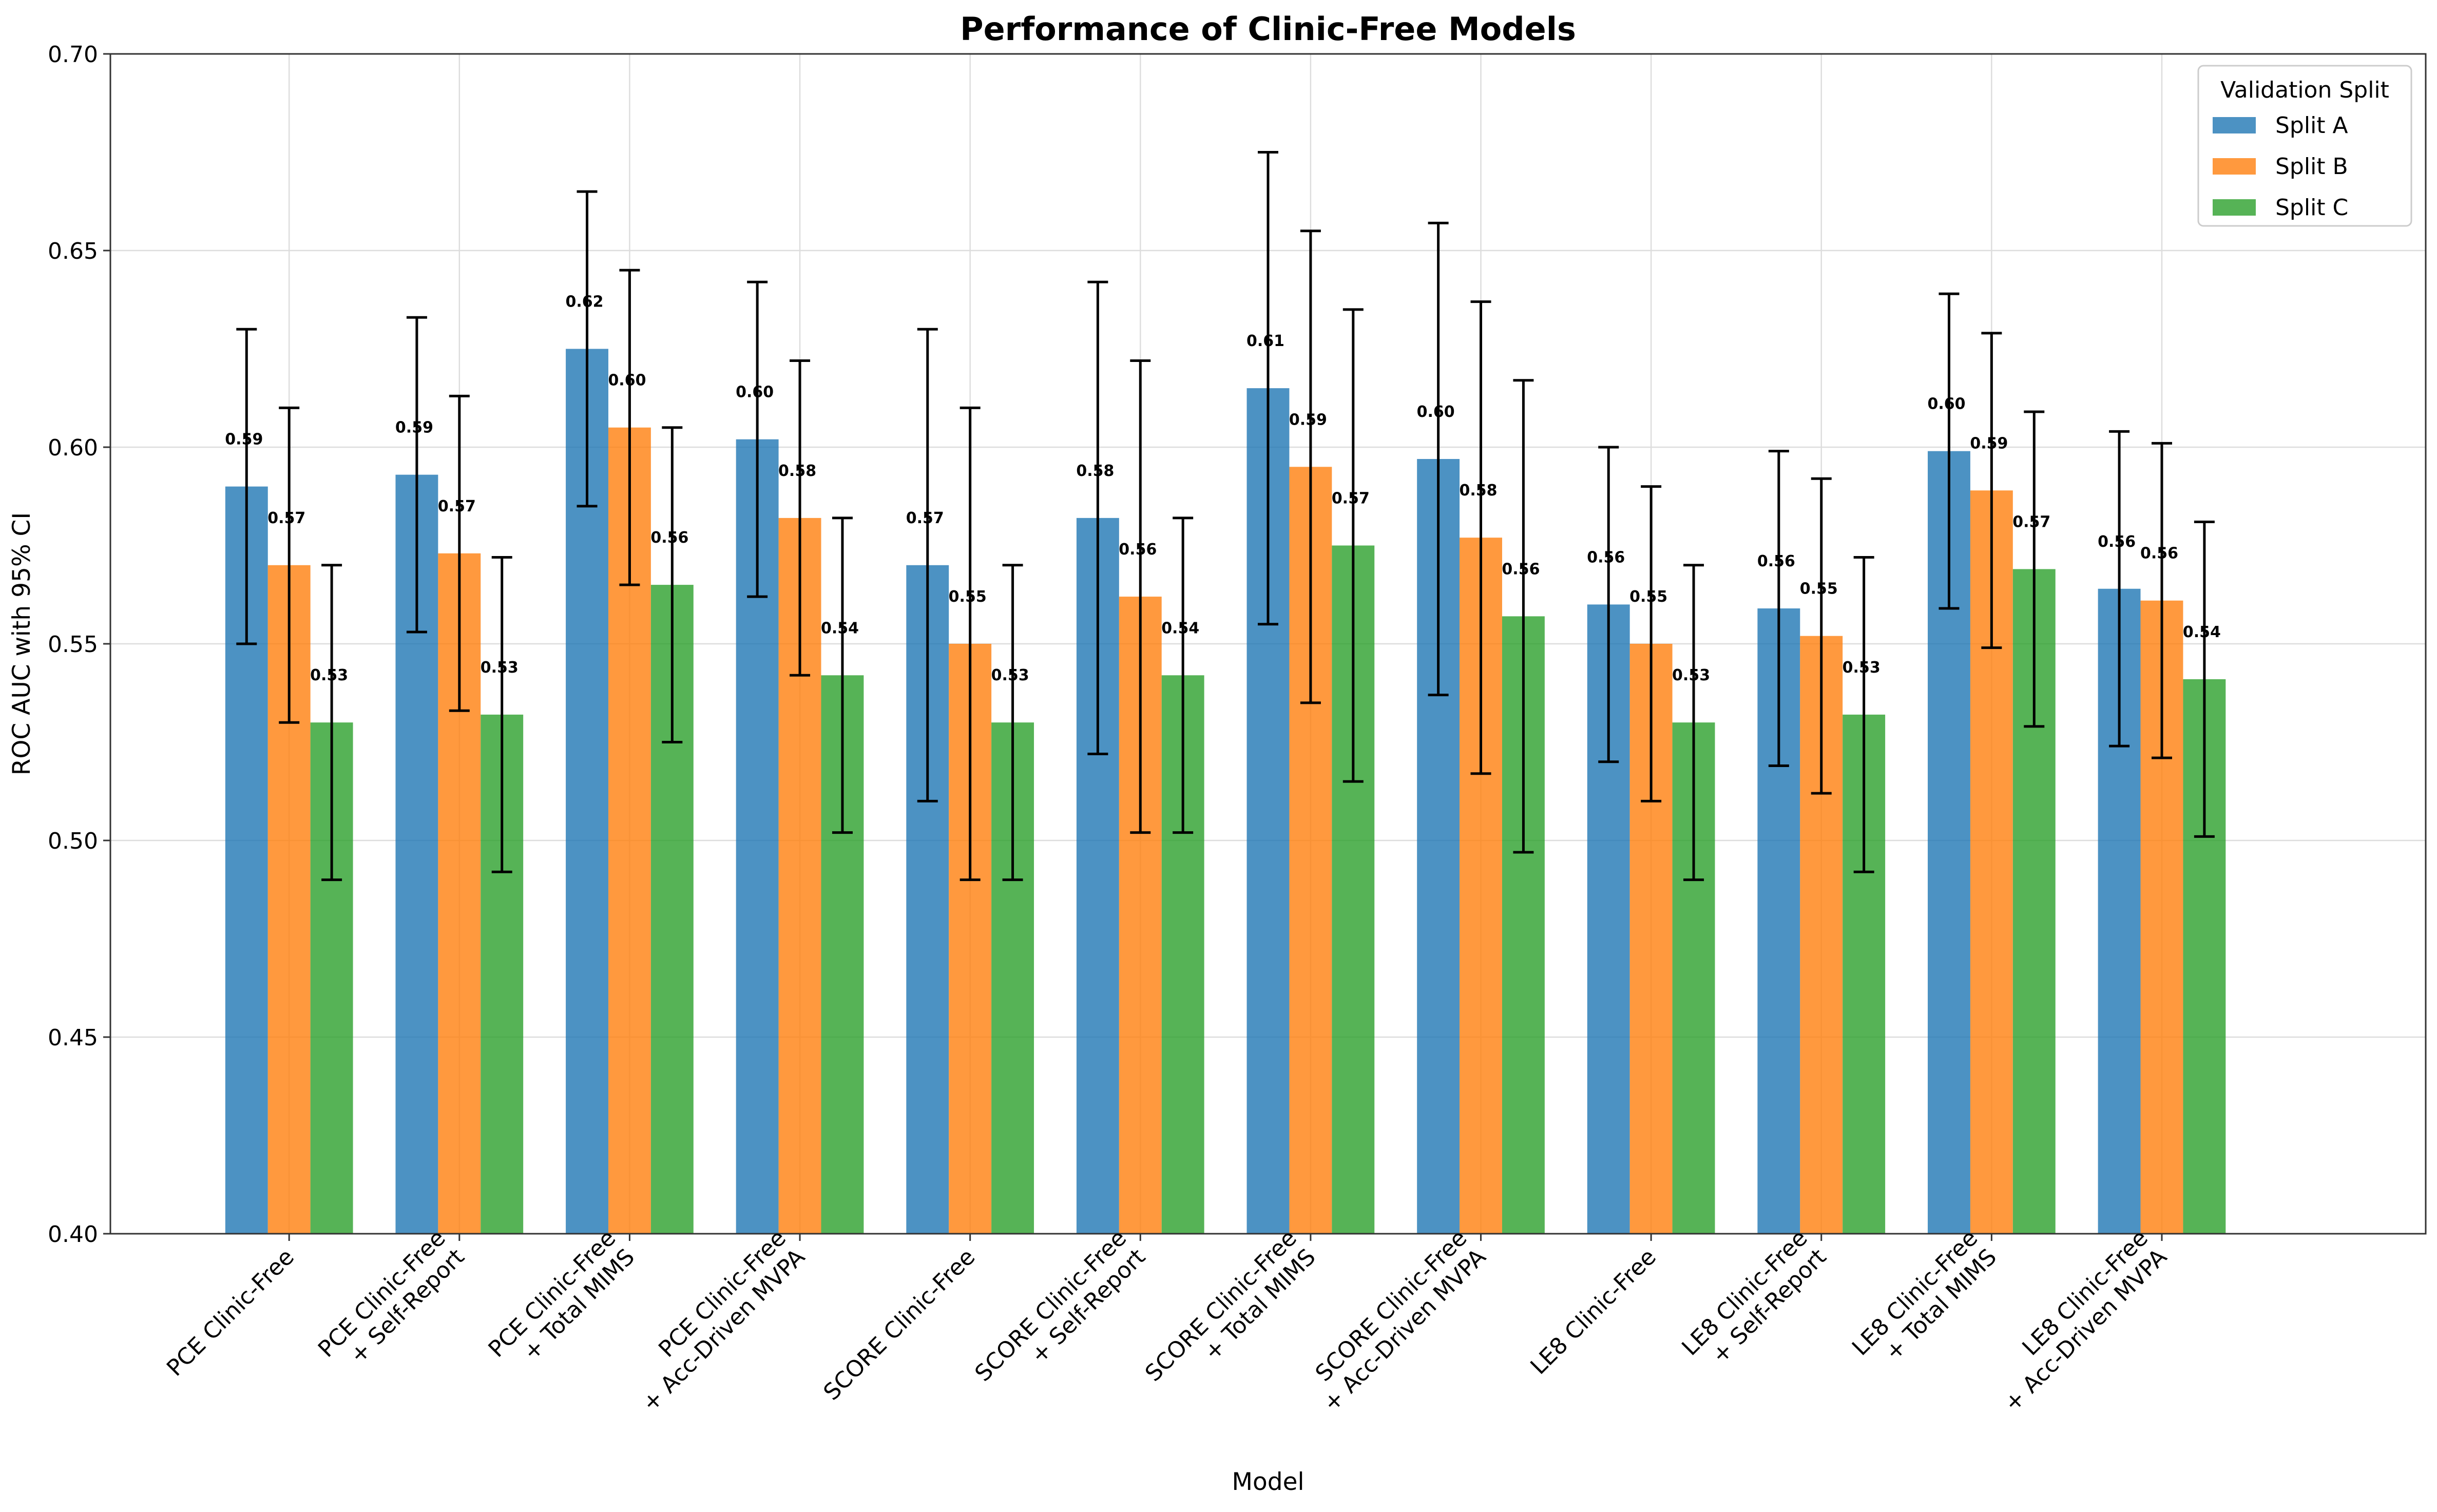 This screenshot has width=2437, height=1512. What do you see at coordinates (73, 1235) in the screenshot?
I see `y-tick-label: 0.40` at bounding box center [73, 1235].